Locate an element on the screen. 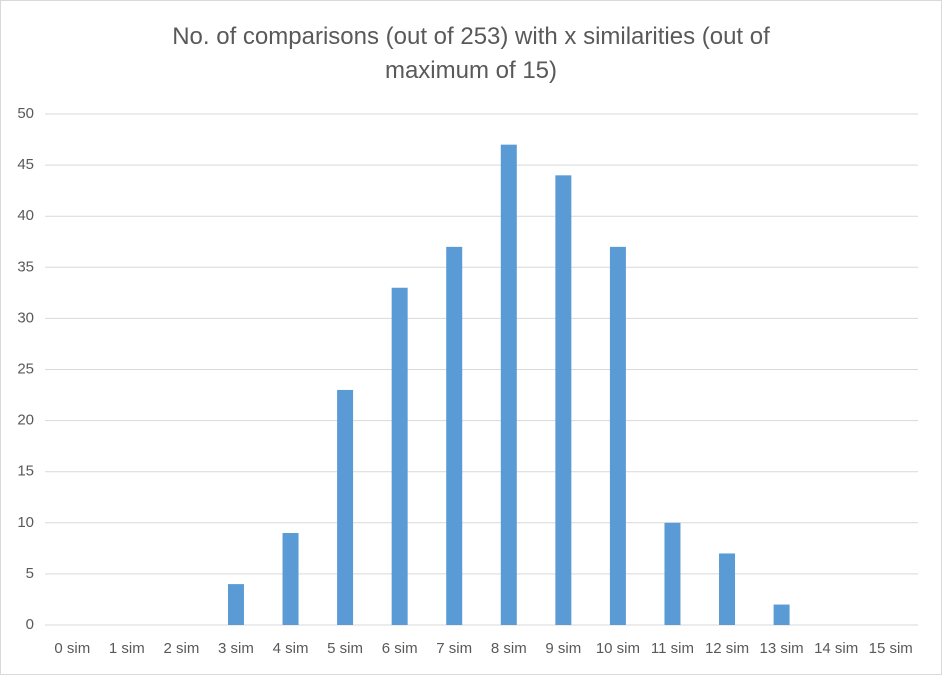  y-tick-label: 40 is located at coordinates (25, 215).